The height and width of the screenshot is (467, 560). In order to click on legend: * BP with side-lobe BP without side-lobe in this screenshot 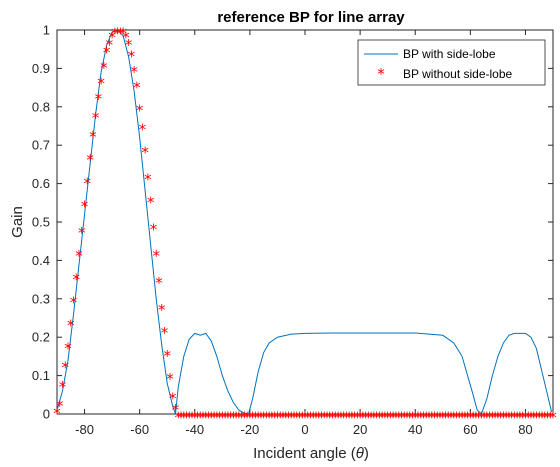, I will do `click(451, 62)`.